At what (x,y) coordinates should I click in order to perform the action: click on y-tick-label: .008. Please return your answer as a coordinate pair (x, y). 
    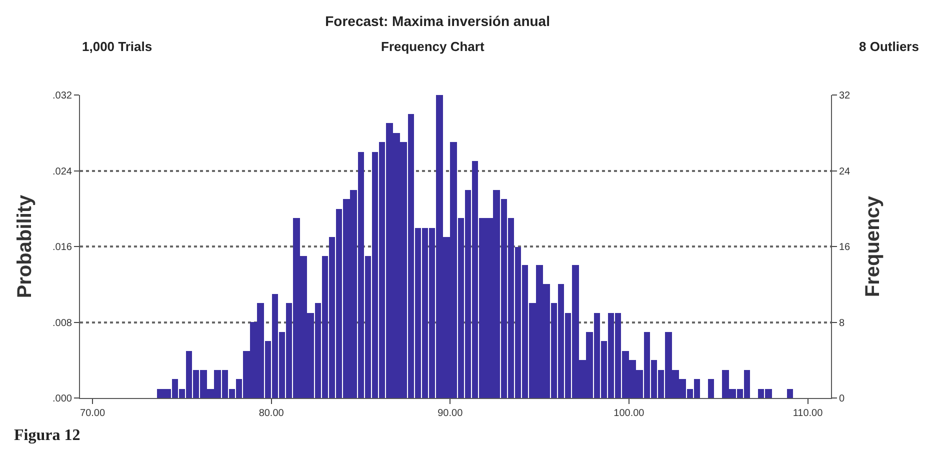
    Looking at the image, I should click on (62, 323).